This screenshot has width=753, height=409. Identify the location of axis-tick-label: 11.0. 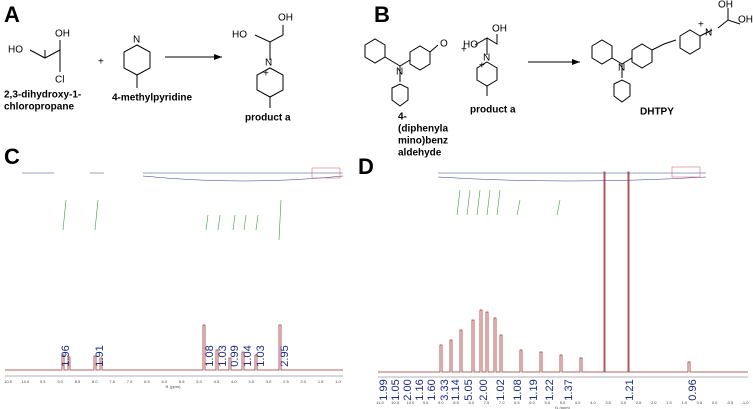
(380, 402).